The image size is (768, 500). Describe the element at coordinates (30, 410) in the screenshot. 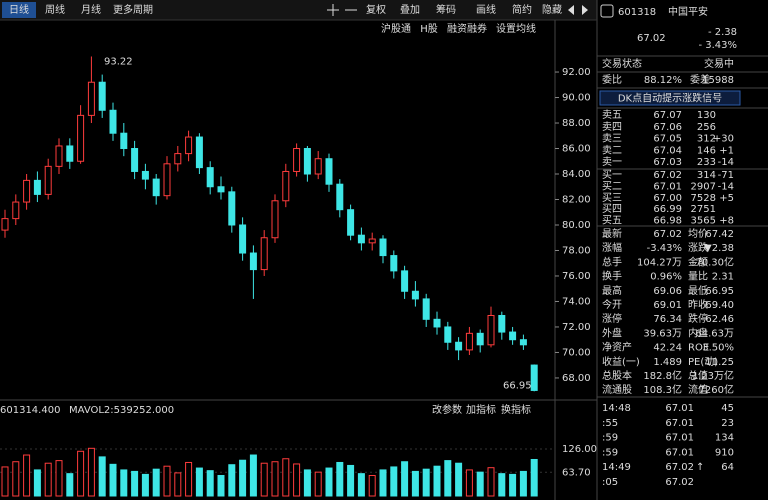

I see `volume-header: 601314.400` at that location.